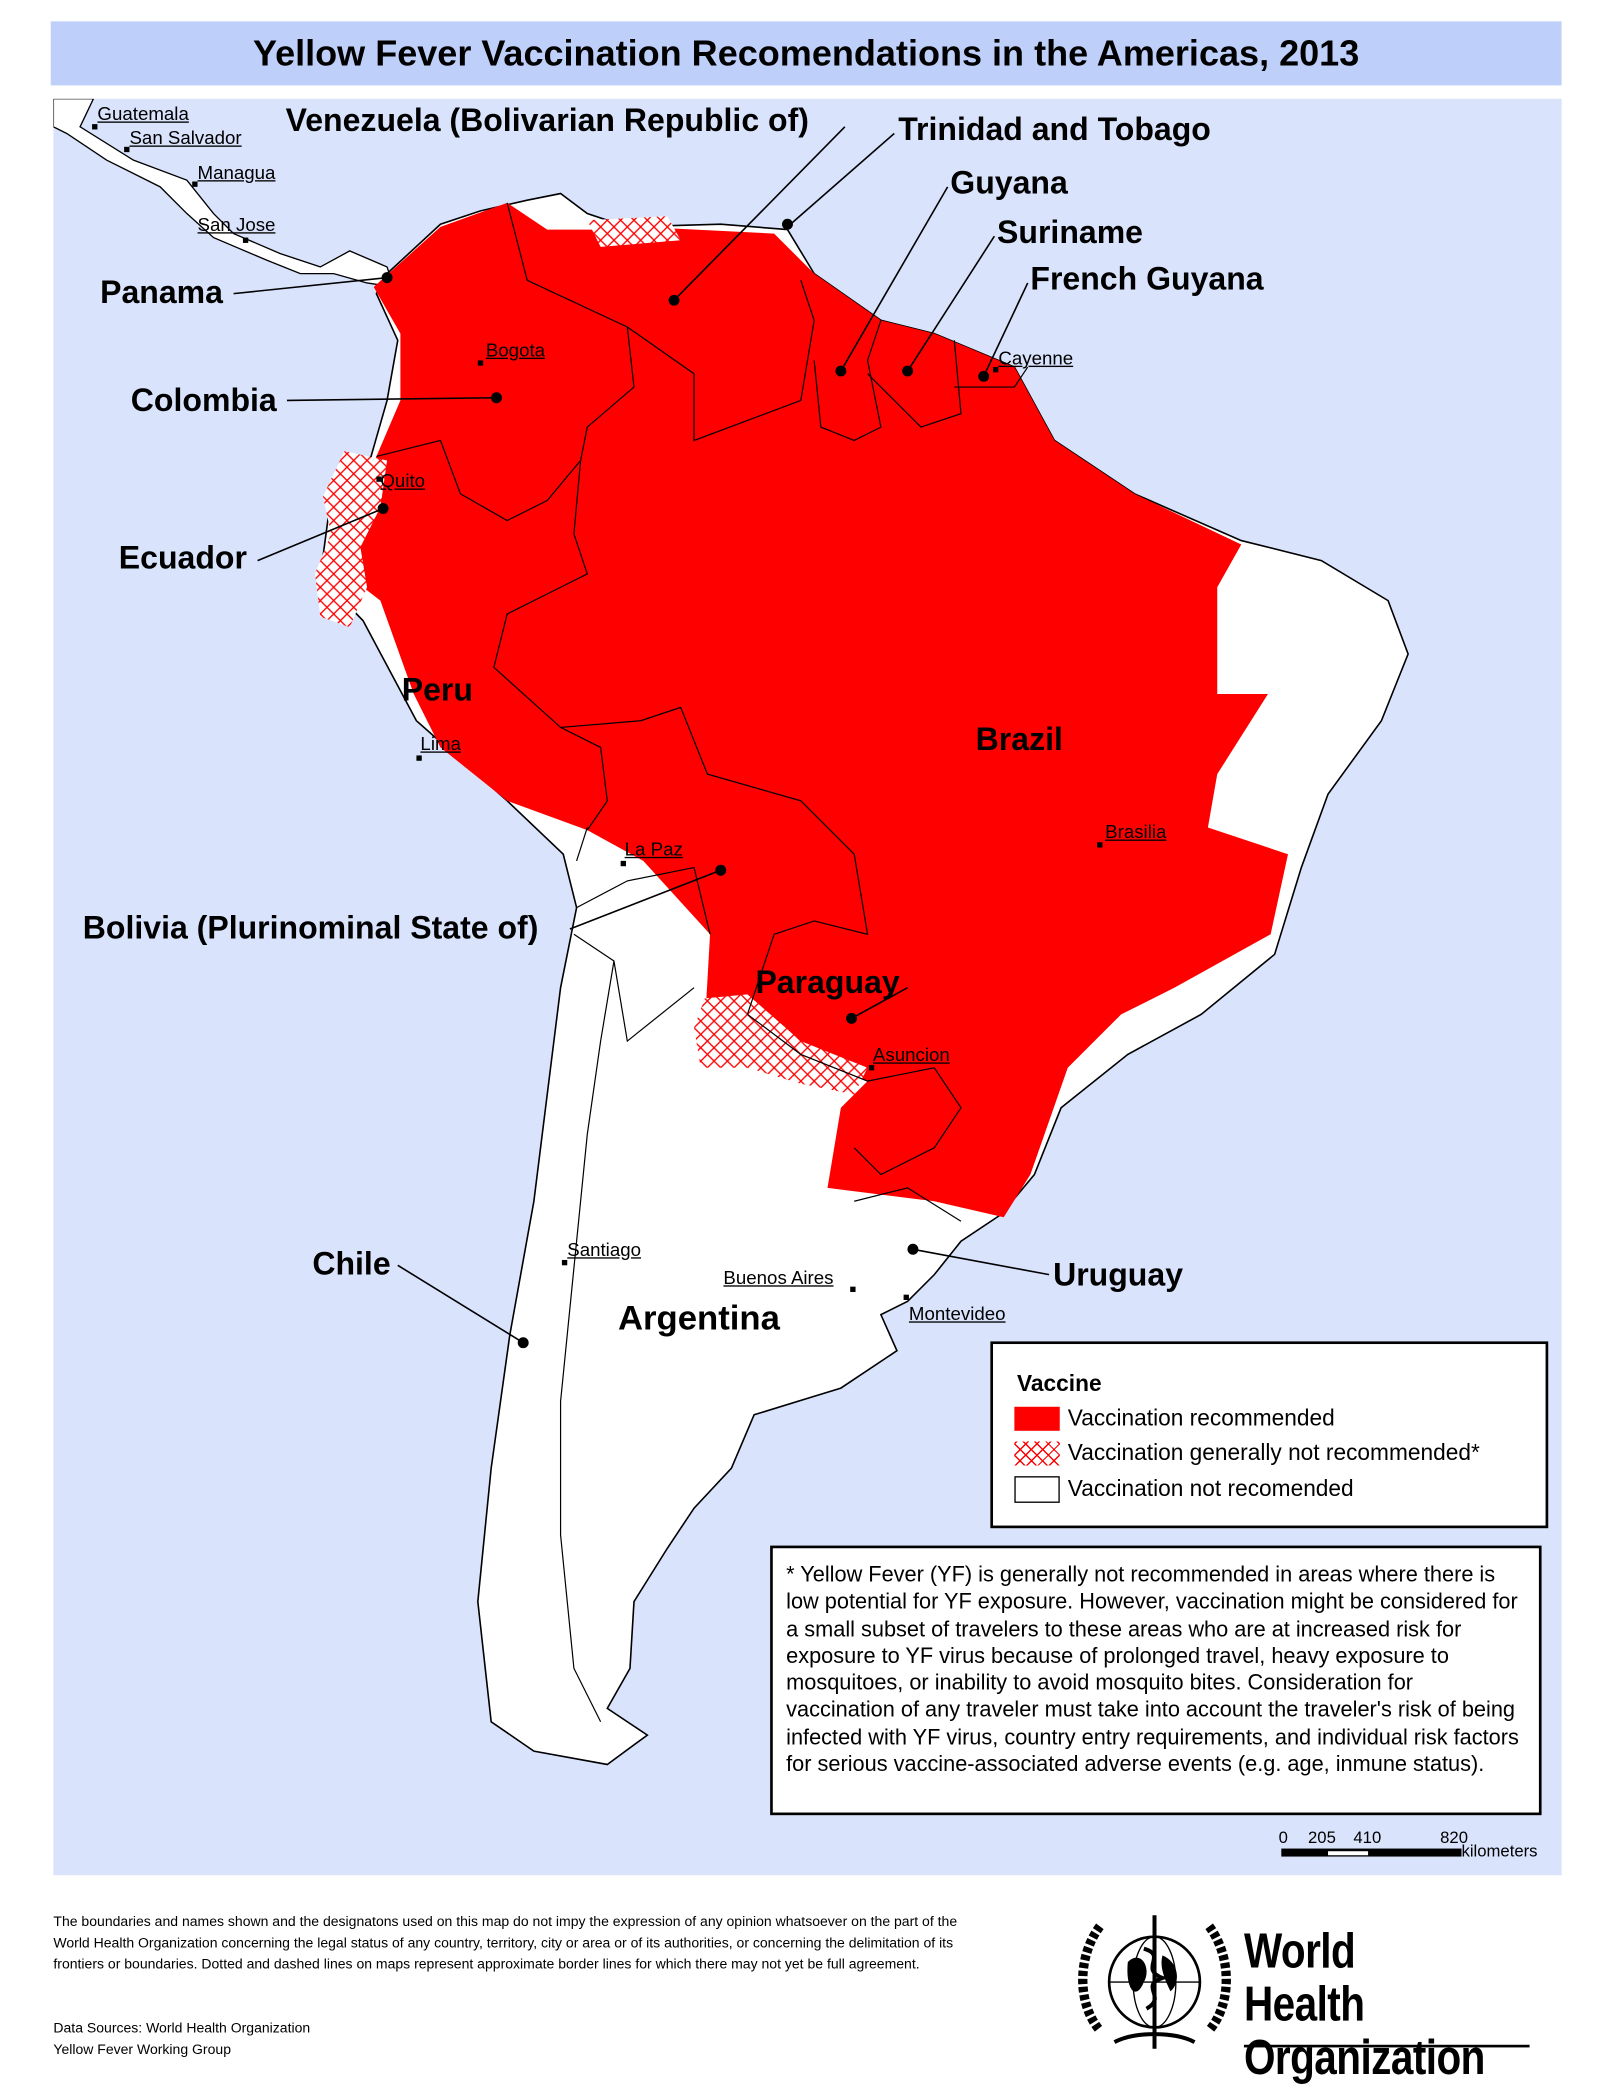 The width and height of the screenshot is (1615, 2090). I want to click on label-bolivia: Bolivia (Plurinominal State of), so click(310, 928).